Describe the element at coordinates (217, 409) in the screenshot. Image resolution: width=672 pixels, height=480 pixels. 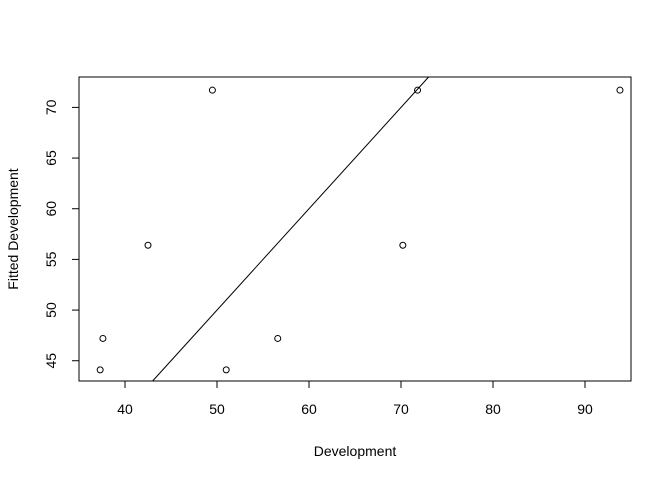
I see `x-tick-label: 50` at that location.